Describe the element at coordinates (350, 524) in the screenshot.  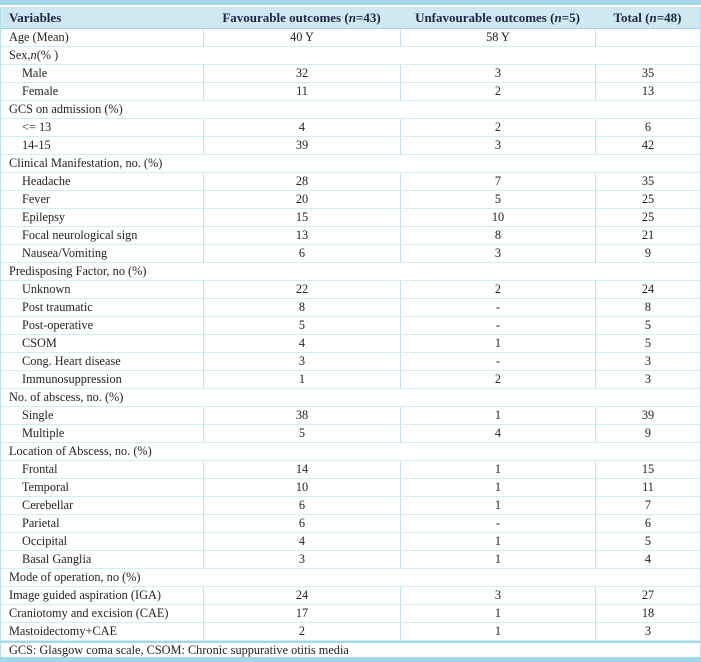
I see `table-row: Parietal 6-6` at that location.